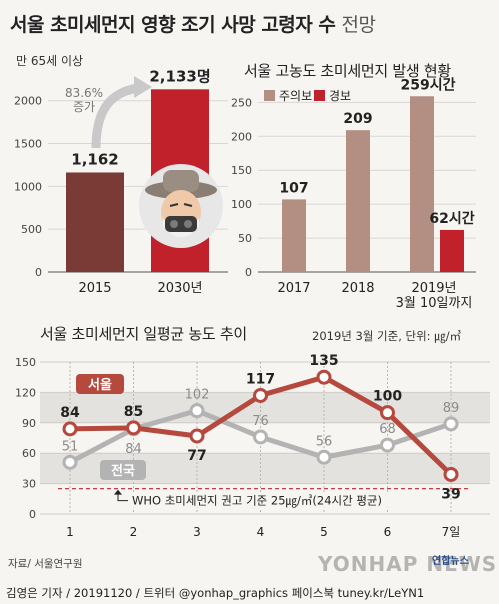  I want to click on chart3-unit-note: 2019년 3월 기준, 단위: ㎍/㎥, so click(387, 336).